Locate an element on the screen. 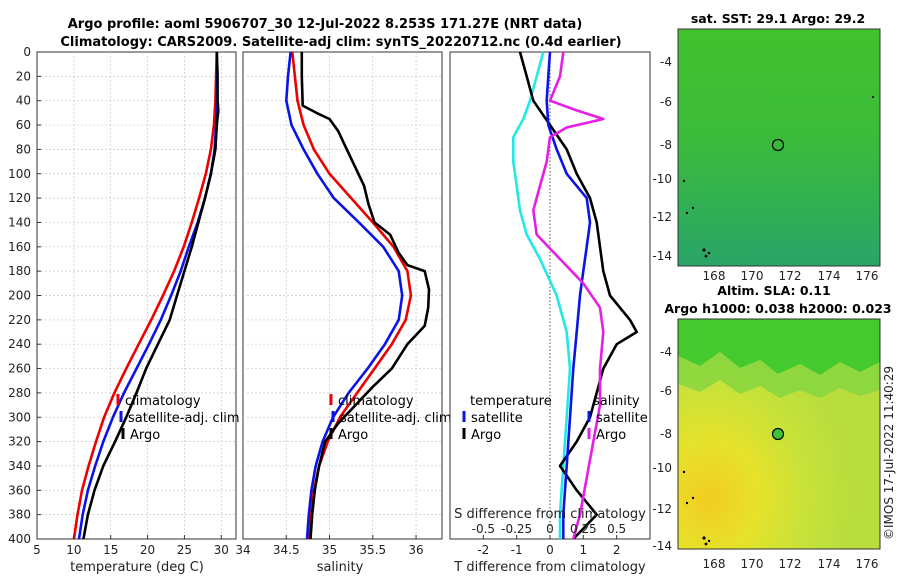 The image size is (900, 580). sst-map-title: sat. SST: 29.1 Argo: 29.2 is located at coordinates (778, 18).